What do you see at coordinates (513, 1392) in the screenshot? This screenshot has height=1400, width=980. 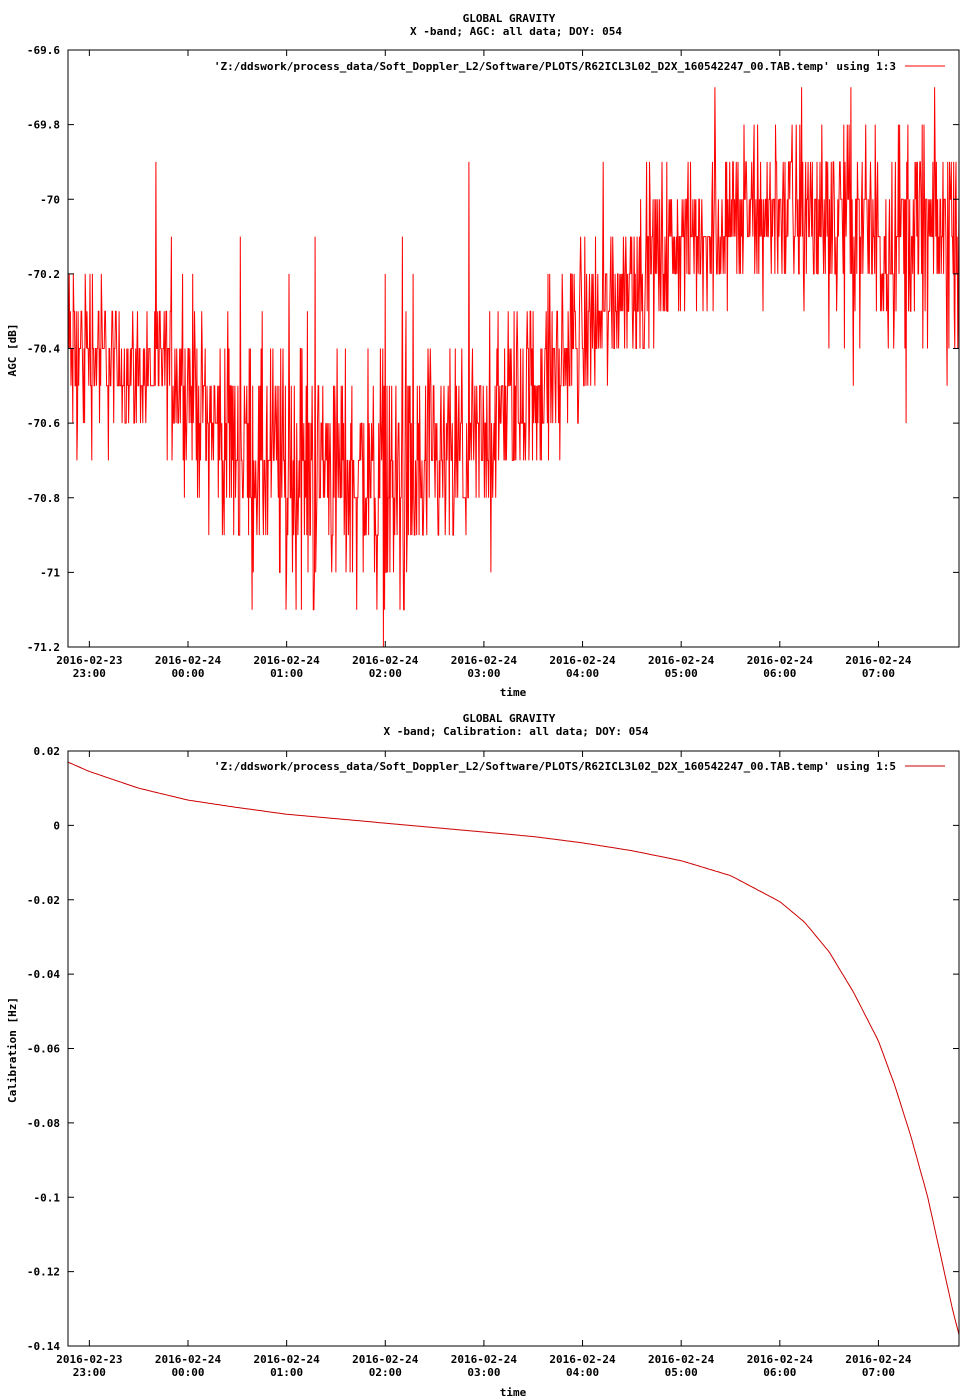 I see `calibration-x-axis-label: time` at bounding box center [513, 1392].